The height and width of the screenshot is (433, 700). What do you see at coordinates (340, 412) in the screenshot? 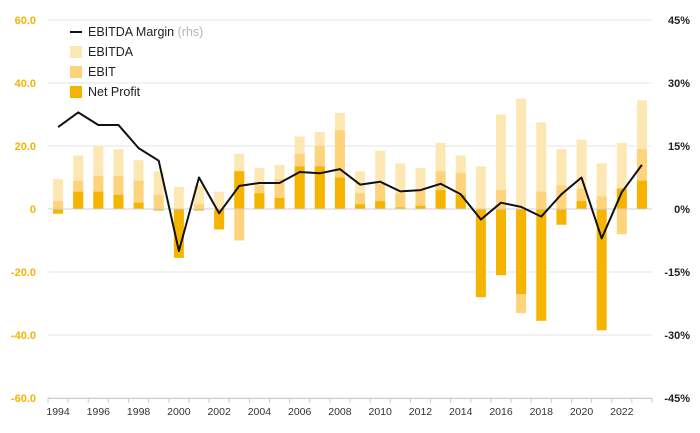
I see `x-tick-label: 2008` at bounding box center [340, 412].